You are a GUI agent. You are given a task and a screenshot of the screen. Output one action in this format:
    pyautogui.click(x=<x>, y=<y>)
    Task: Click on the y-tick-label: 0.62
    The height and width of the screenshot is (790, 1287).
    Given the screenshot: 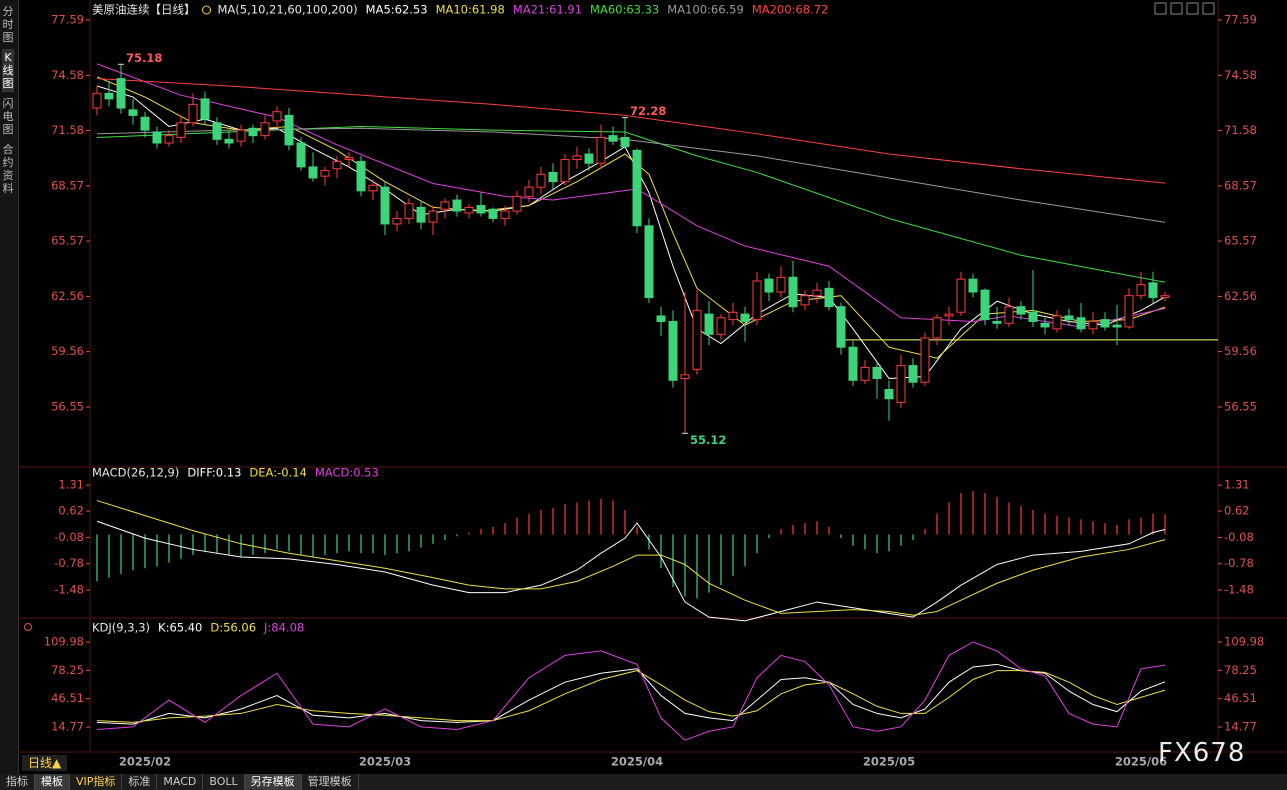 What is the action you would take?
    pyautogui.click(x=71, y=511)
    